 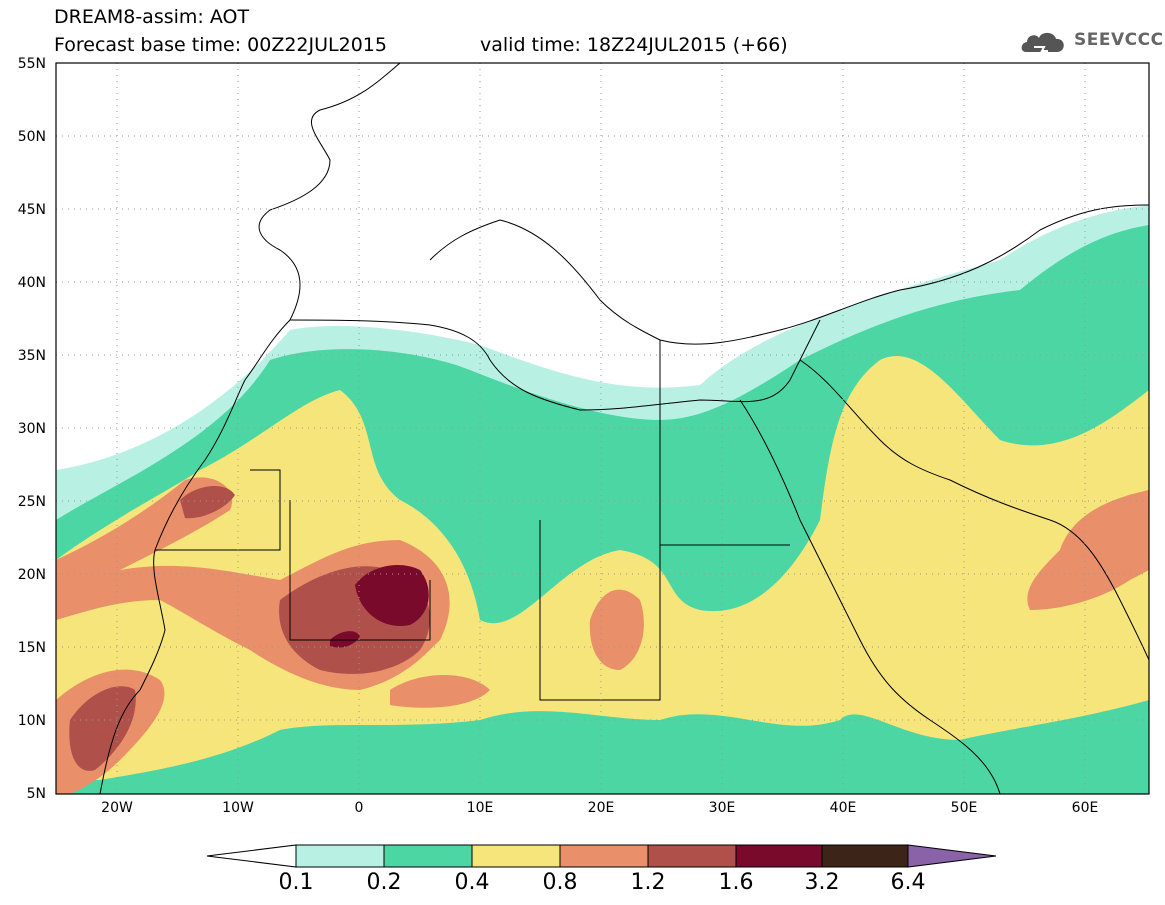 I want to click on lon-label: 10W, so click(x=238, y=808).